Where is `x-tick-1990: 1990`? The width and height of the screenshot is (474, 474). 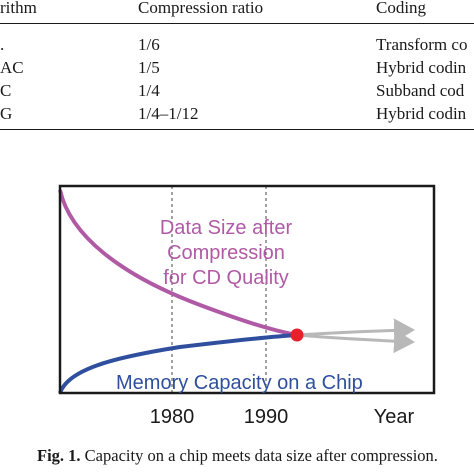 x-tick-1990: 1990 is located at coordinates (266, 417).